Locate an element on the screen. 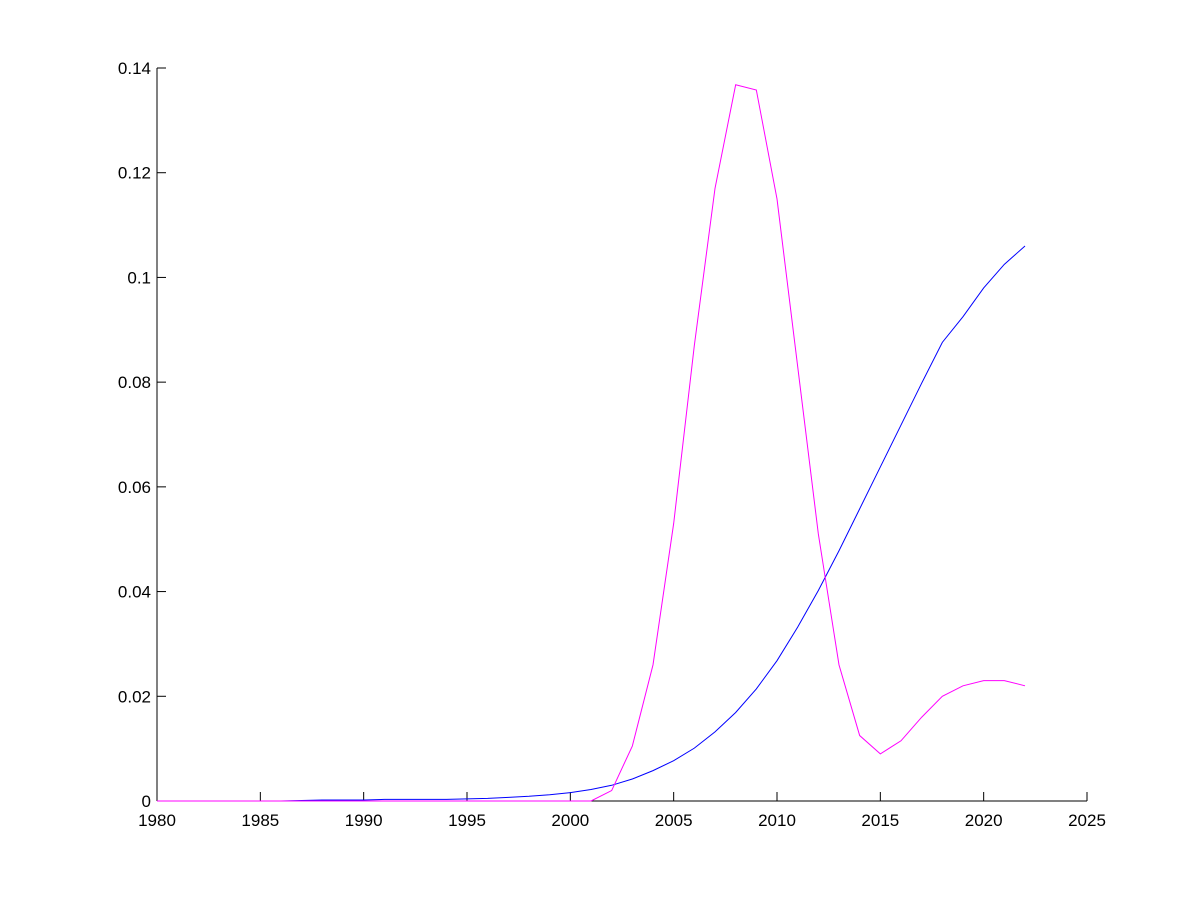  y-tick-label: 0.06 is located at coordinates (134, 487).